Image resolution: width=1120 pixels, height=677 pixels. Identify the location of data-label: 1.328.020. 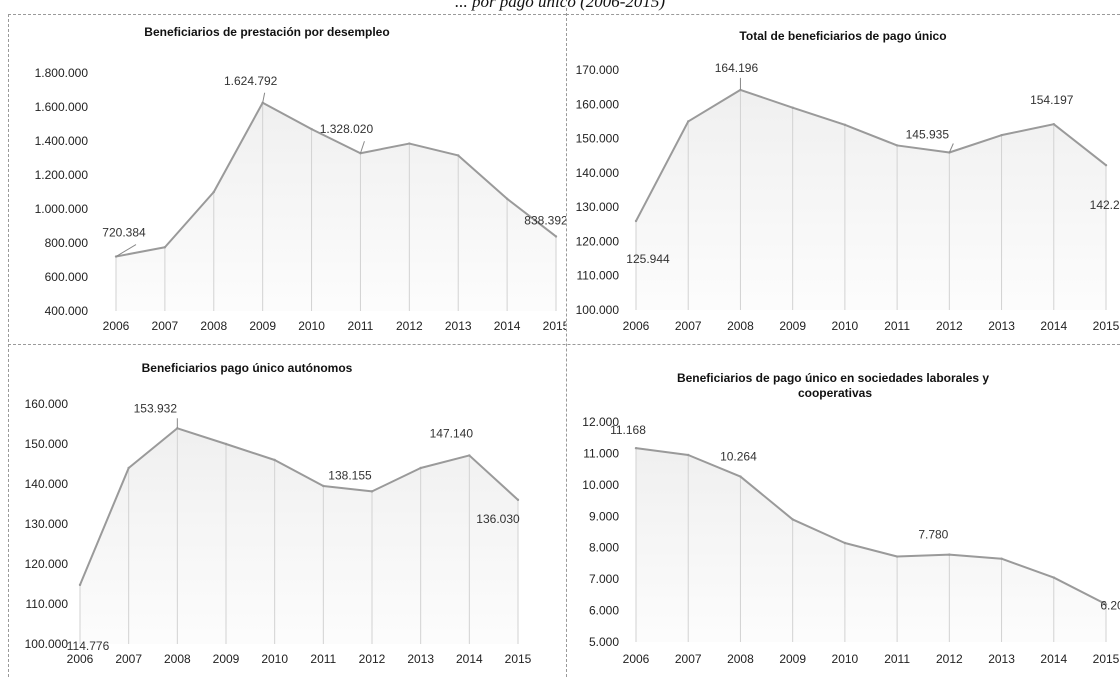
(347, 129).